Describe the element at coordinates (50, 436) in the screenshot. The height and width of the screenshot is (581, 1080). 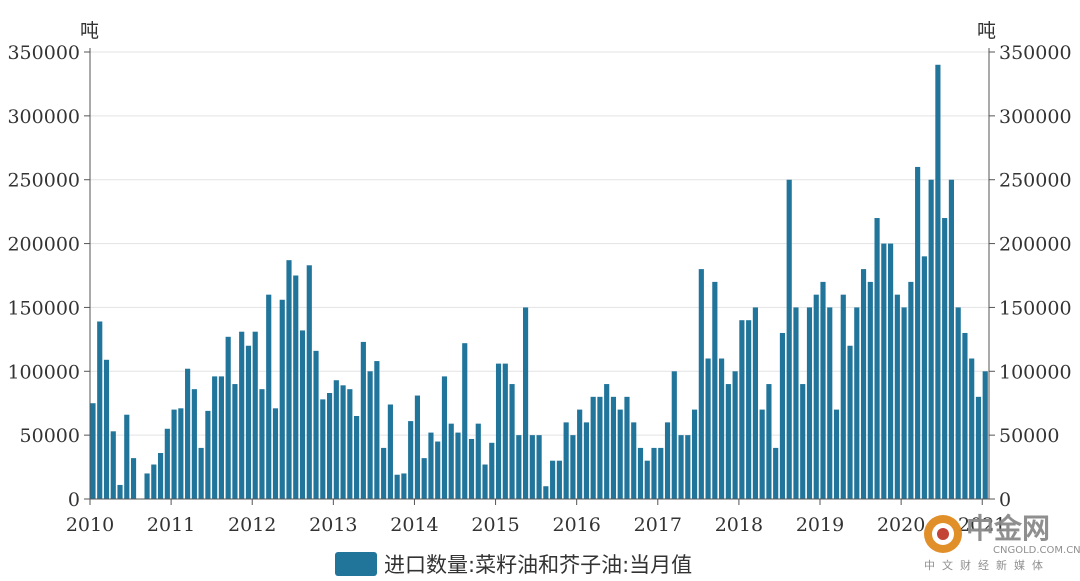
I see `y-tick-label-left: 50000` at that location.